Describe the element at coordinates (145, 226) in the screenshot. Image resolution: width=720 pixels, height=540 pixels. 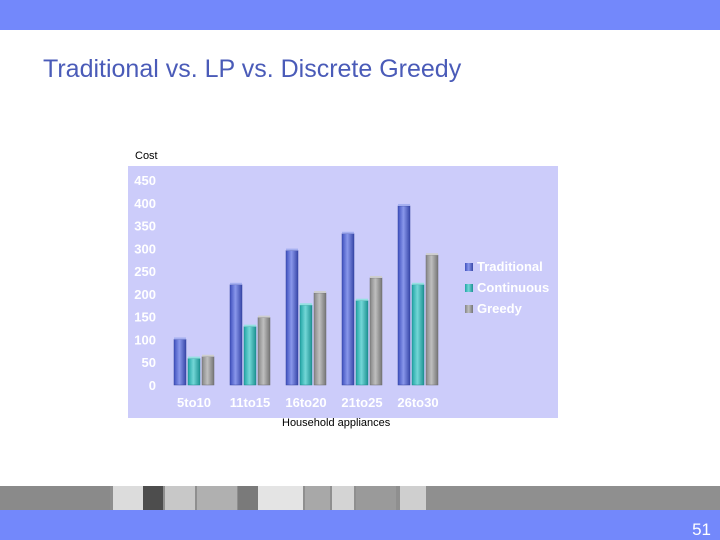
I see `y-tick-label: 350` at that location.